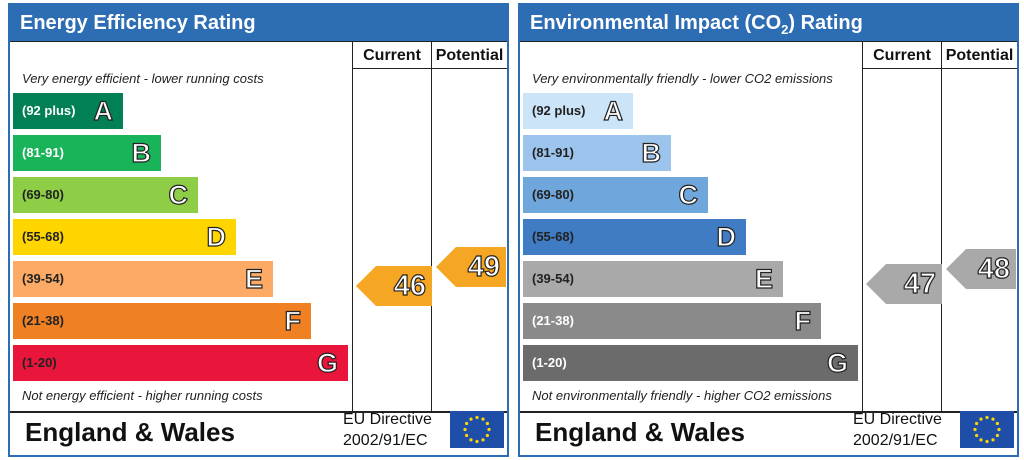  I want to click on panel-title: Energy Efficiency Rating, so click(258, 23).